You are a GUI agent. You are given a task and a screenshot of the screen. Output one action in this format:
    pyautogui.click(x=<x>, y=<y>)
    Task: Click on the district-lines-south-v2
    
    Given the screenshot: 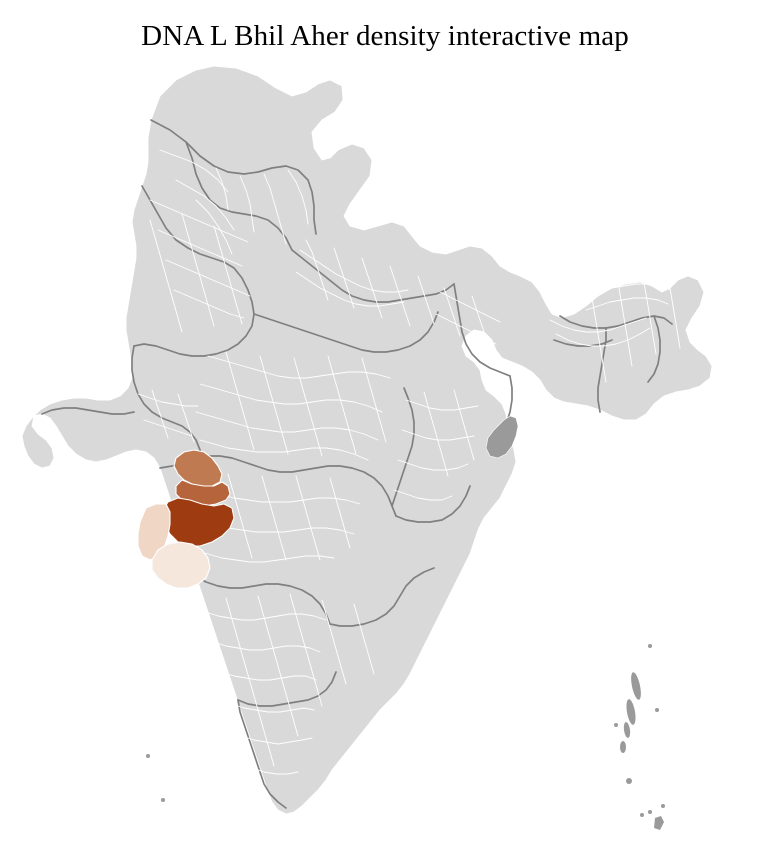 What is the action you would take?
    pyautogui.click(x=278, y=666)
    